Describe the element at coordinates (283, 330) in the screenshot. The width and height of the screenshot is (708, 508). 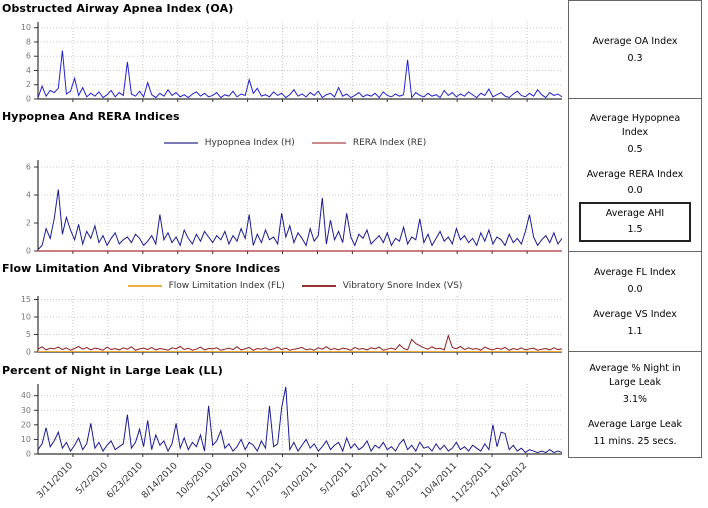
I see `fl-vs-chart: 0 5 10 15` at that location.